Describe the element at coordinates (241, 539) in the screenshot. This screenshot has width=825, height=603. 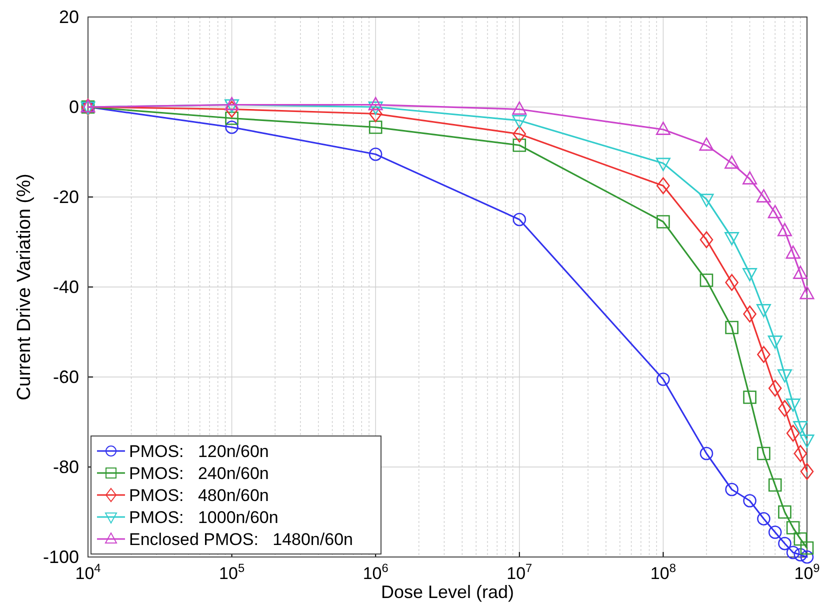
I see `legend-label: Enclosed PMOS: 1480n/60n` at that location.